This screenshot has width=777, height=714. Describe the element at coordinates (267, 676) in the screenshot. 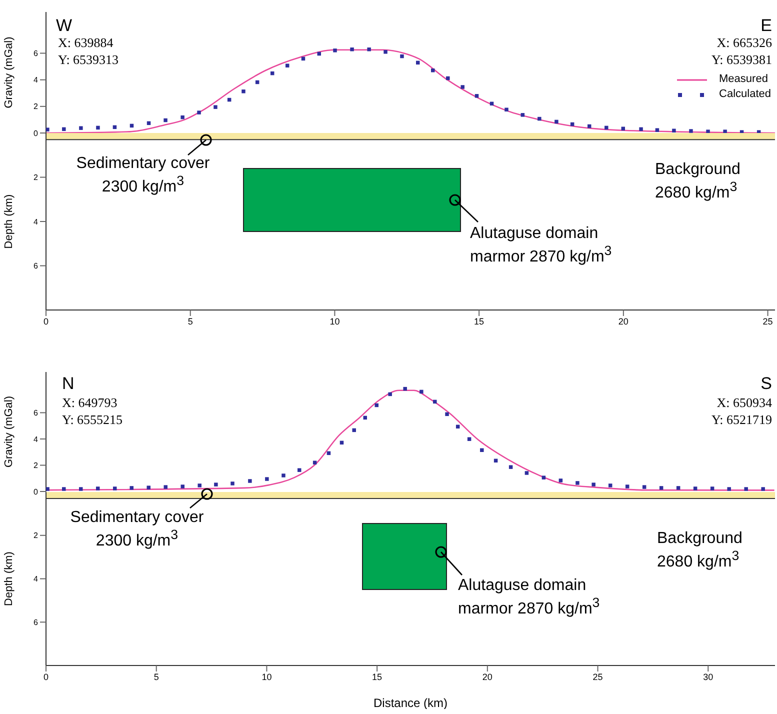

I see `x-tick-label: 10` at that location.